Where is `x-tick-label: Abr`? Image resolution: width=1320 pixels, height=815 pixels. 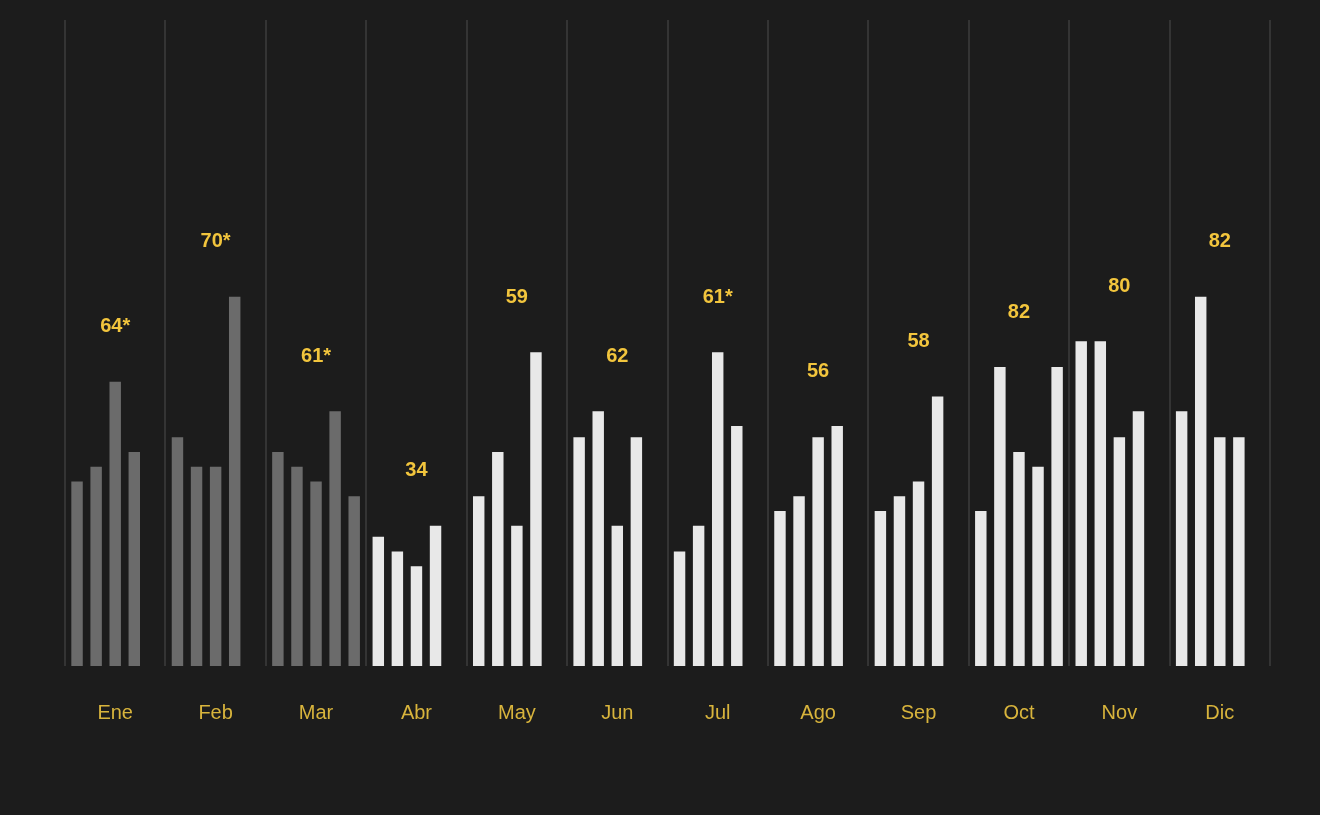
x-tick-label: Abr is located at coordinates (416, 711).